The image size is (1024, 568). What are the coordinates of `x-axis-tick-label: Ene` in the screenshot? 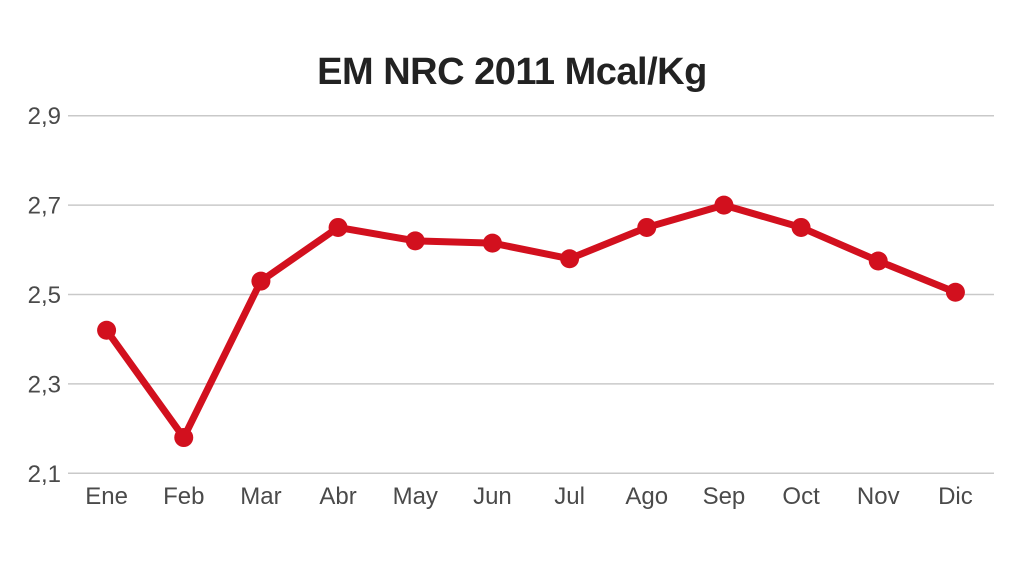 It's located at (106, 496).